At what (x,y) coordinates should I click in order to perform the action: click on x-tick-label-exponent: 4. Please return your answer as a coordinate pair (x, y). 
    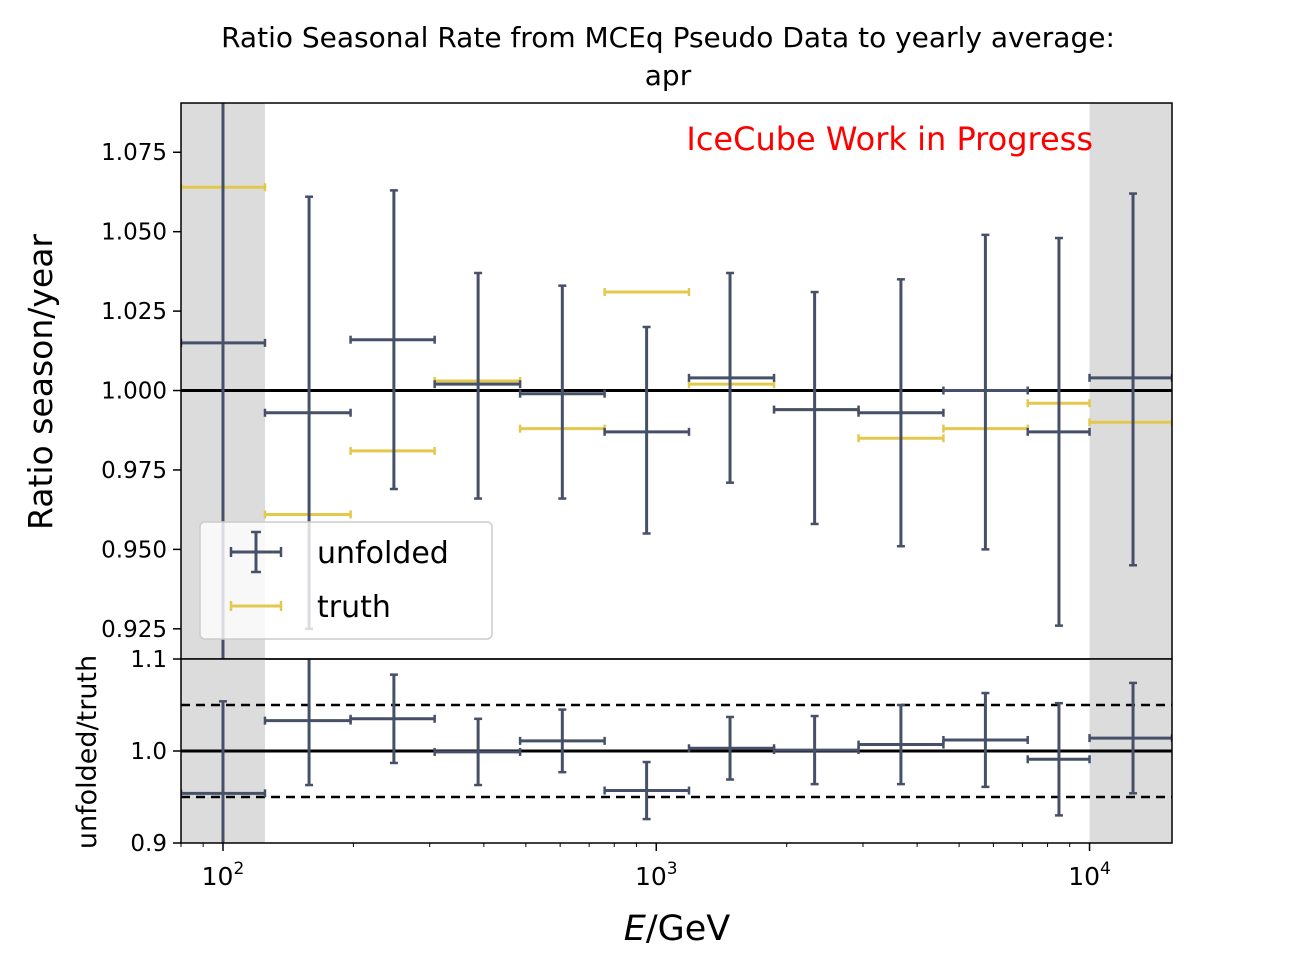
    Looking at the image, I should click on (1105, 869).